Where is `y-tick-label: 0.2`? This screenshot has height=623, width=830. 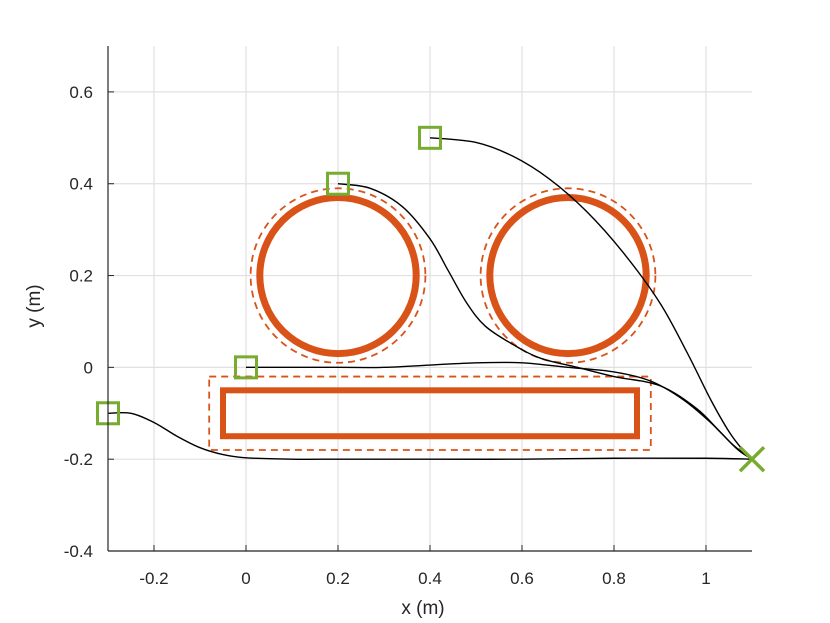 y-tick-label: 0.2 is located at coordinates (81, 276).